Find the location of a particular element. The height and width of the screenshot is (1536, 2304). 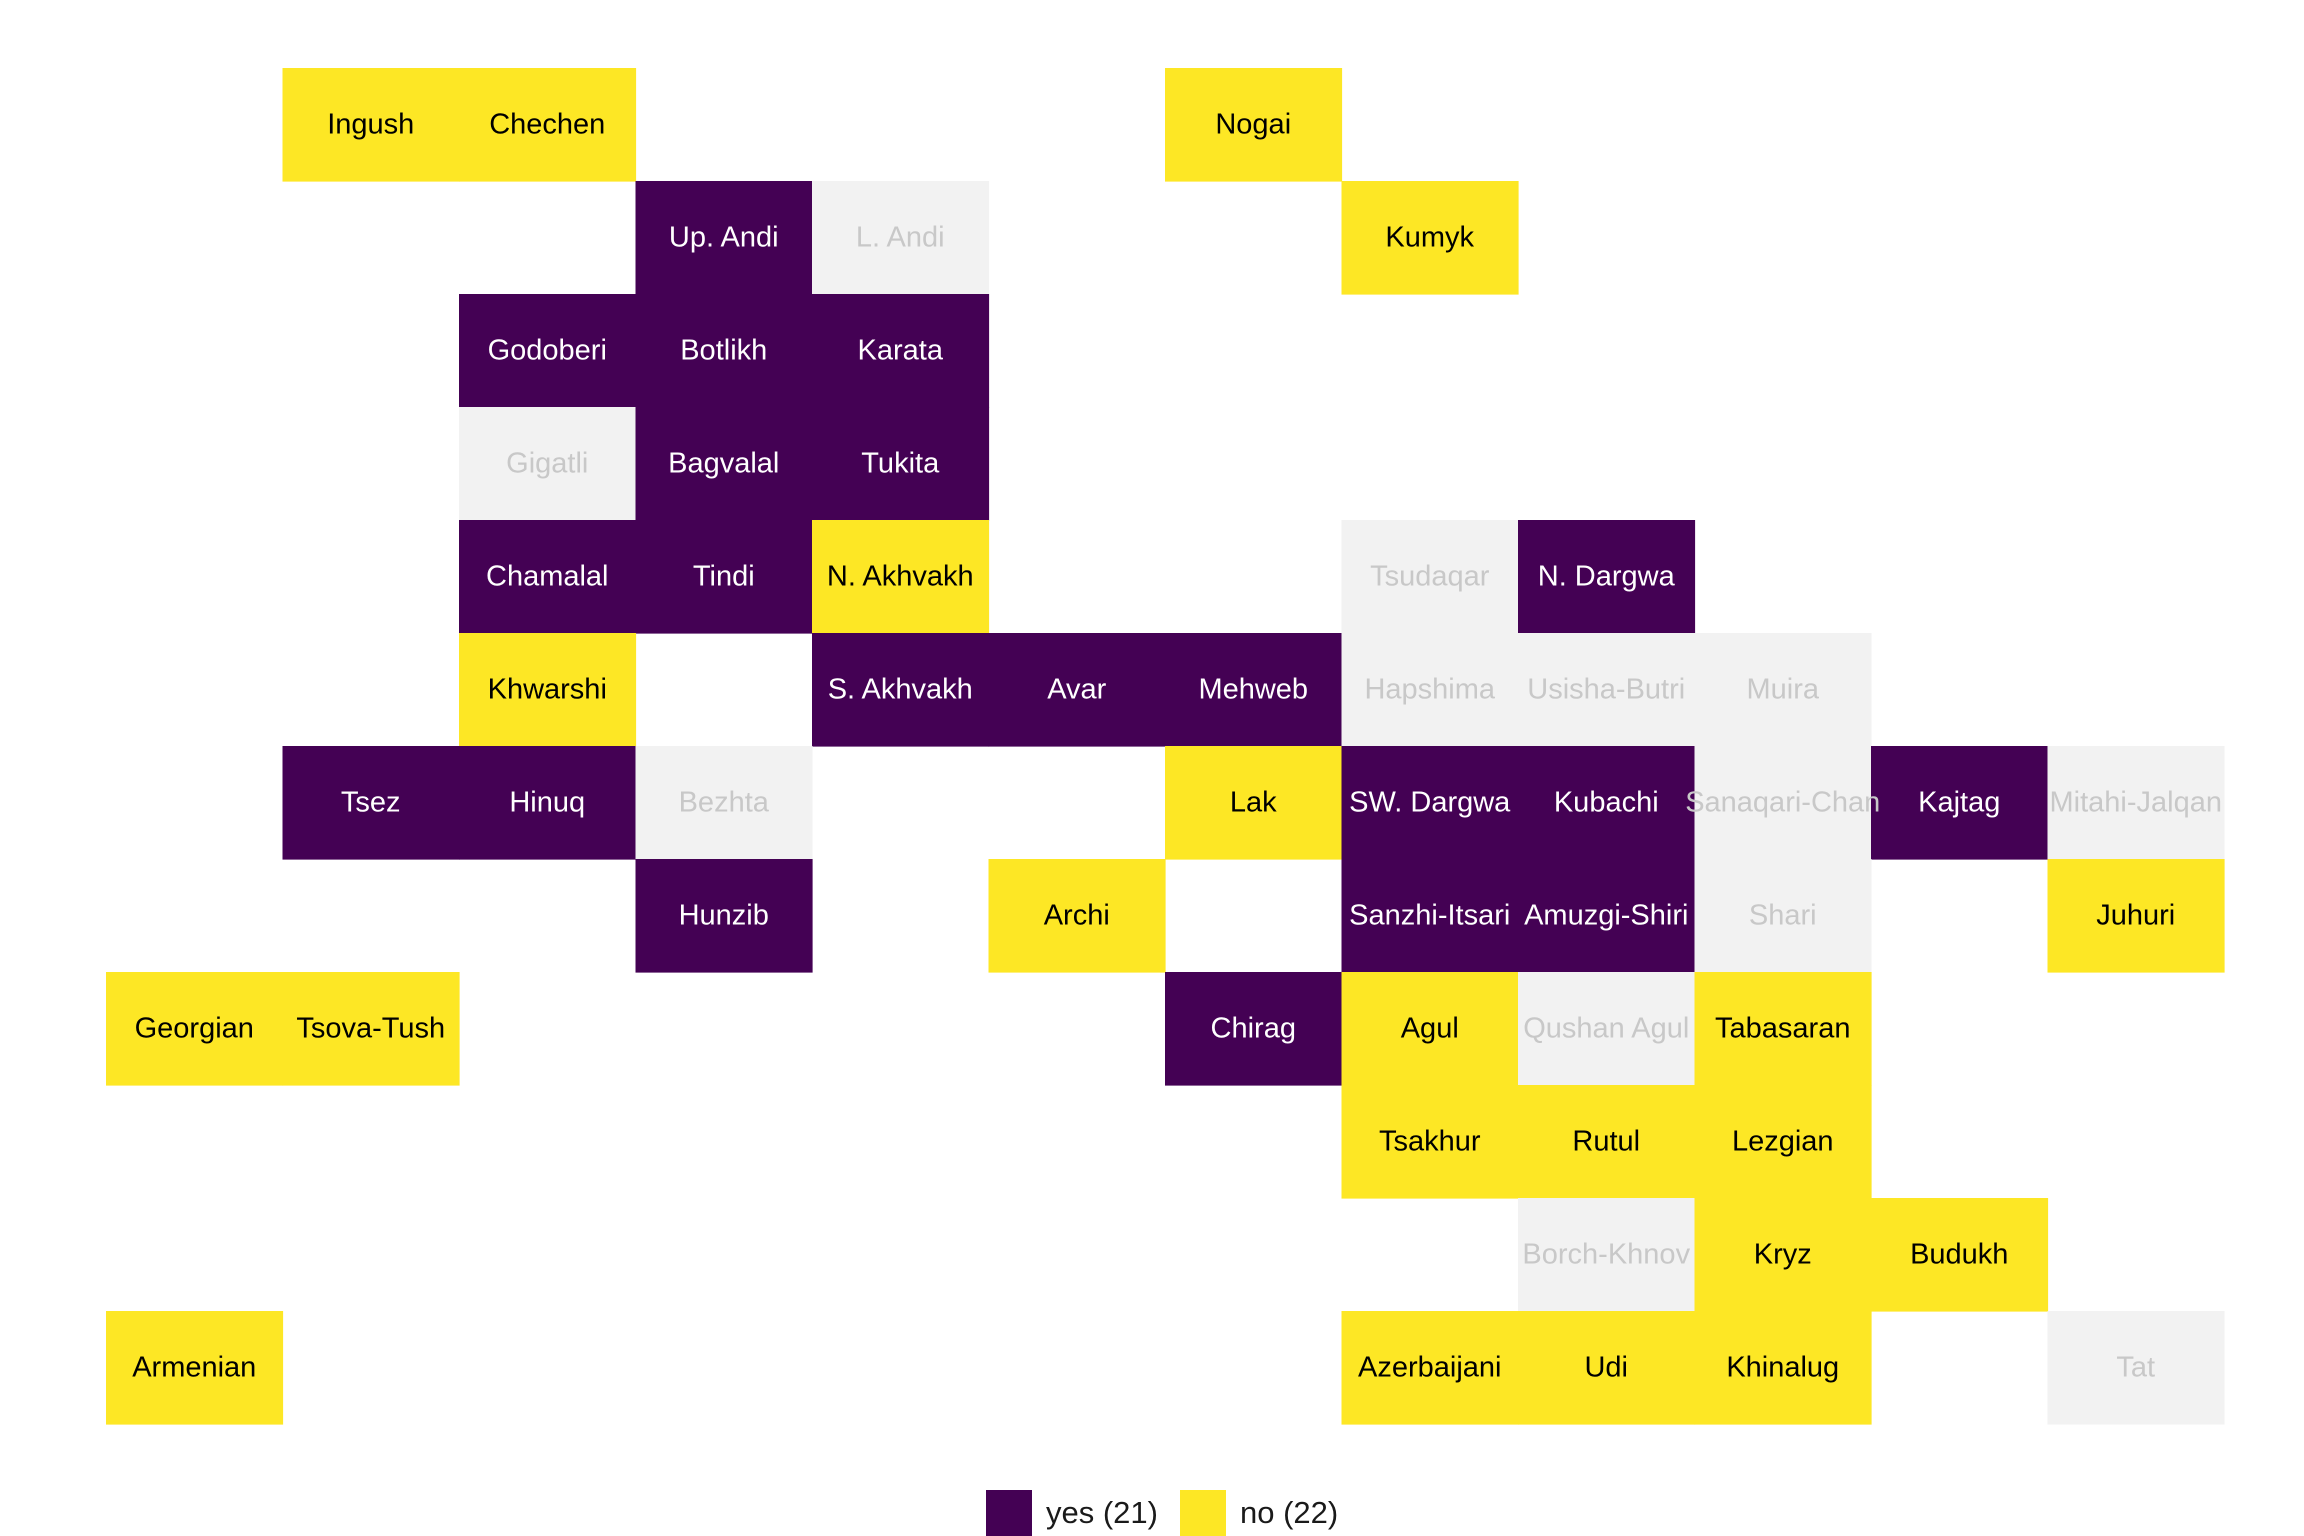

tile-tsova-tush is located at coordinates (371, 1029).